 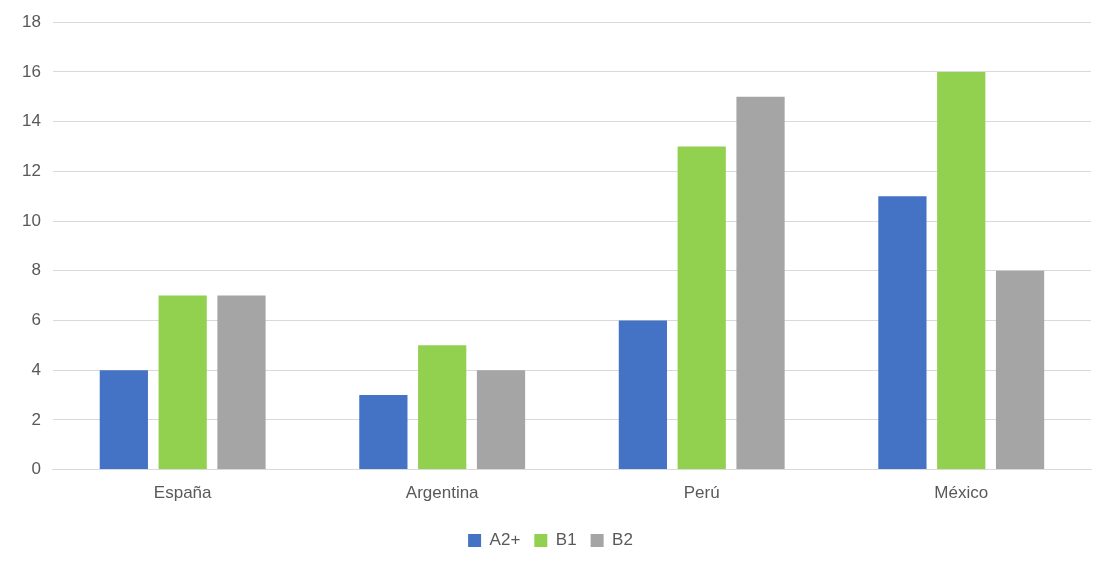 I want to click on y-tick-label: 8, so click(x=36, y=270).